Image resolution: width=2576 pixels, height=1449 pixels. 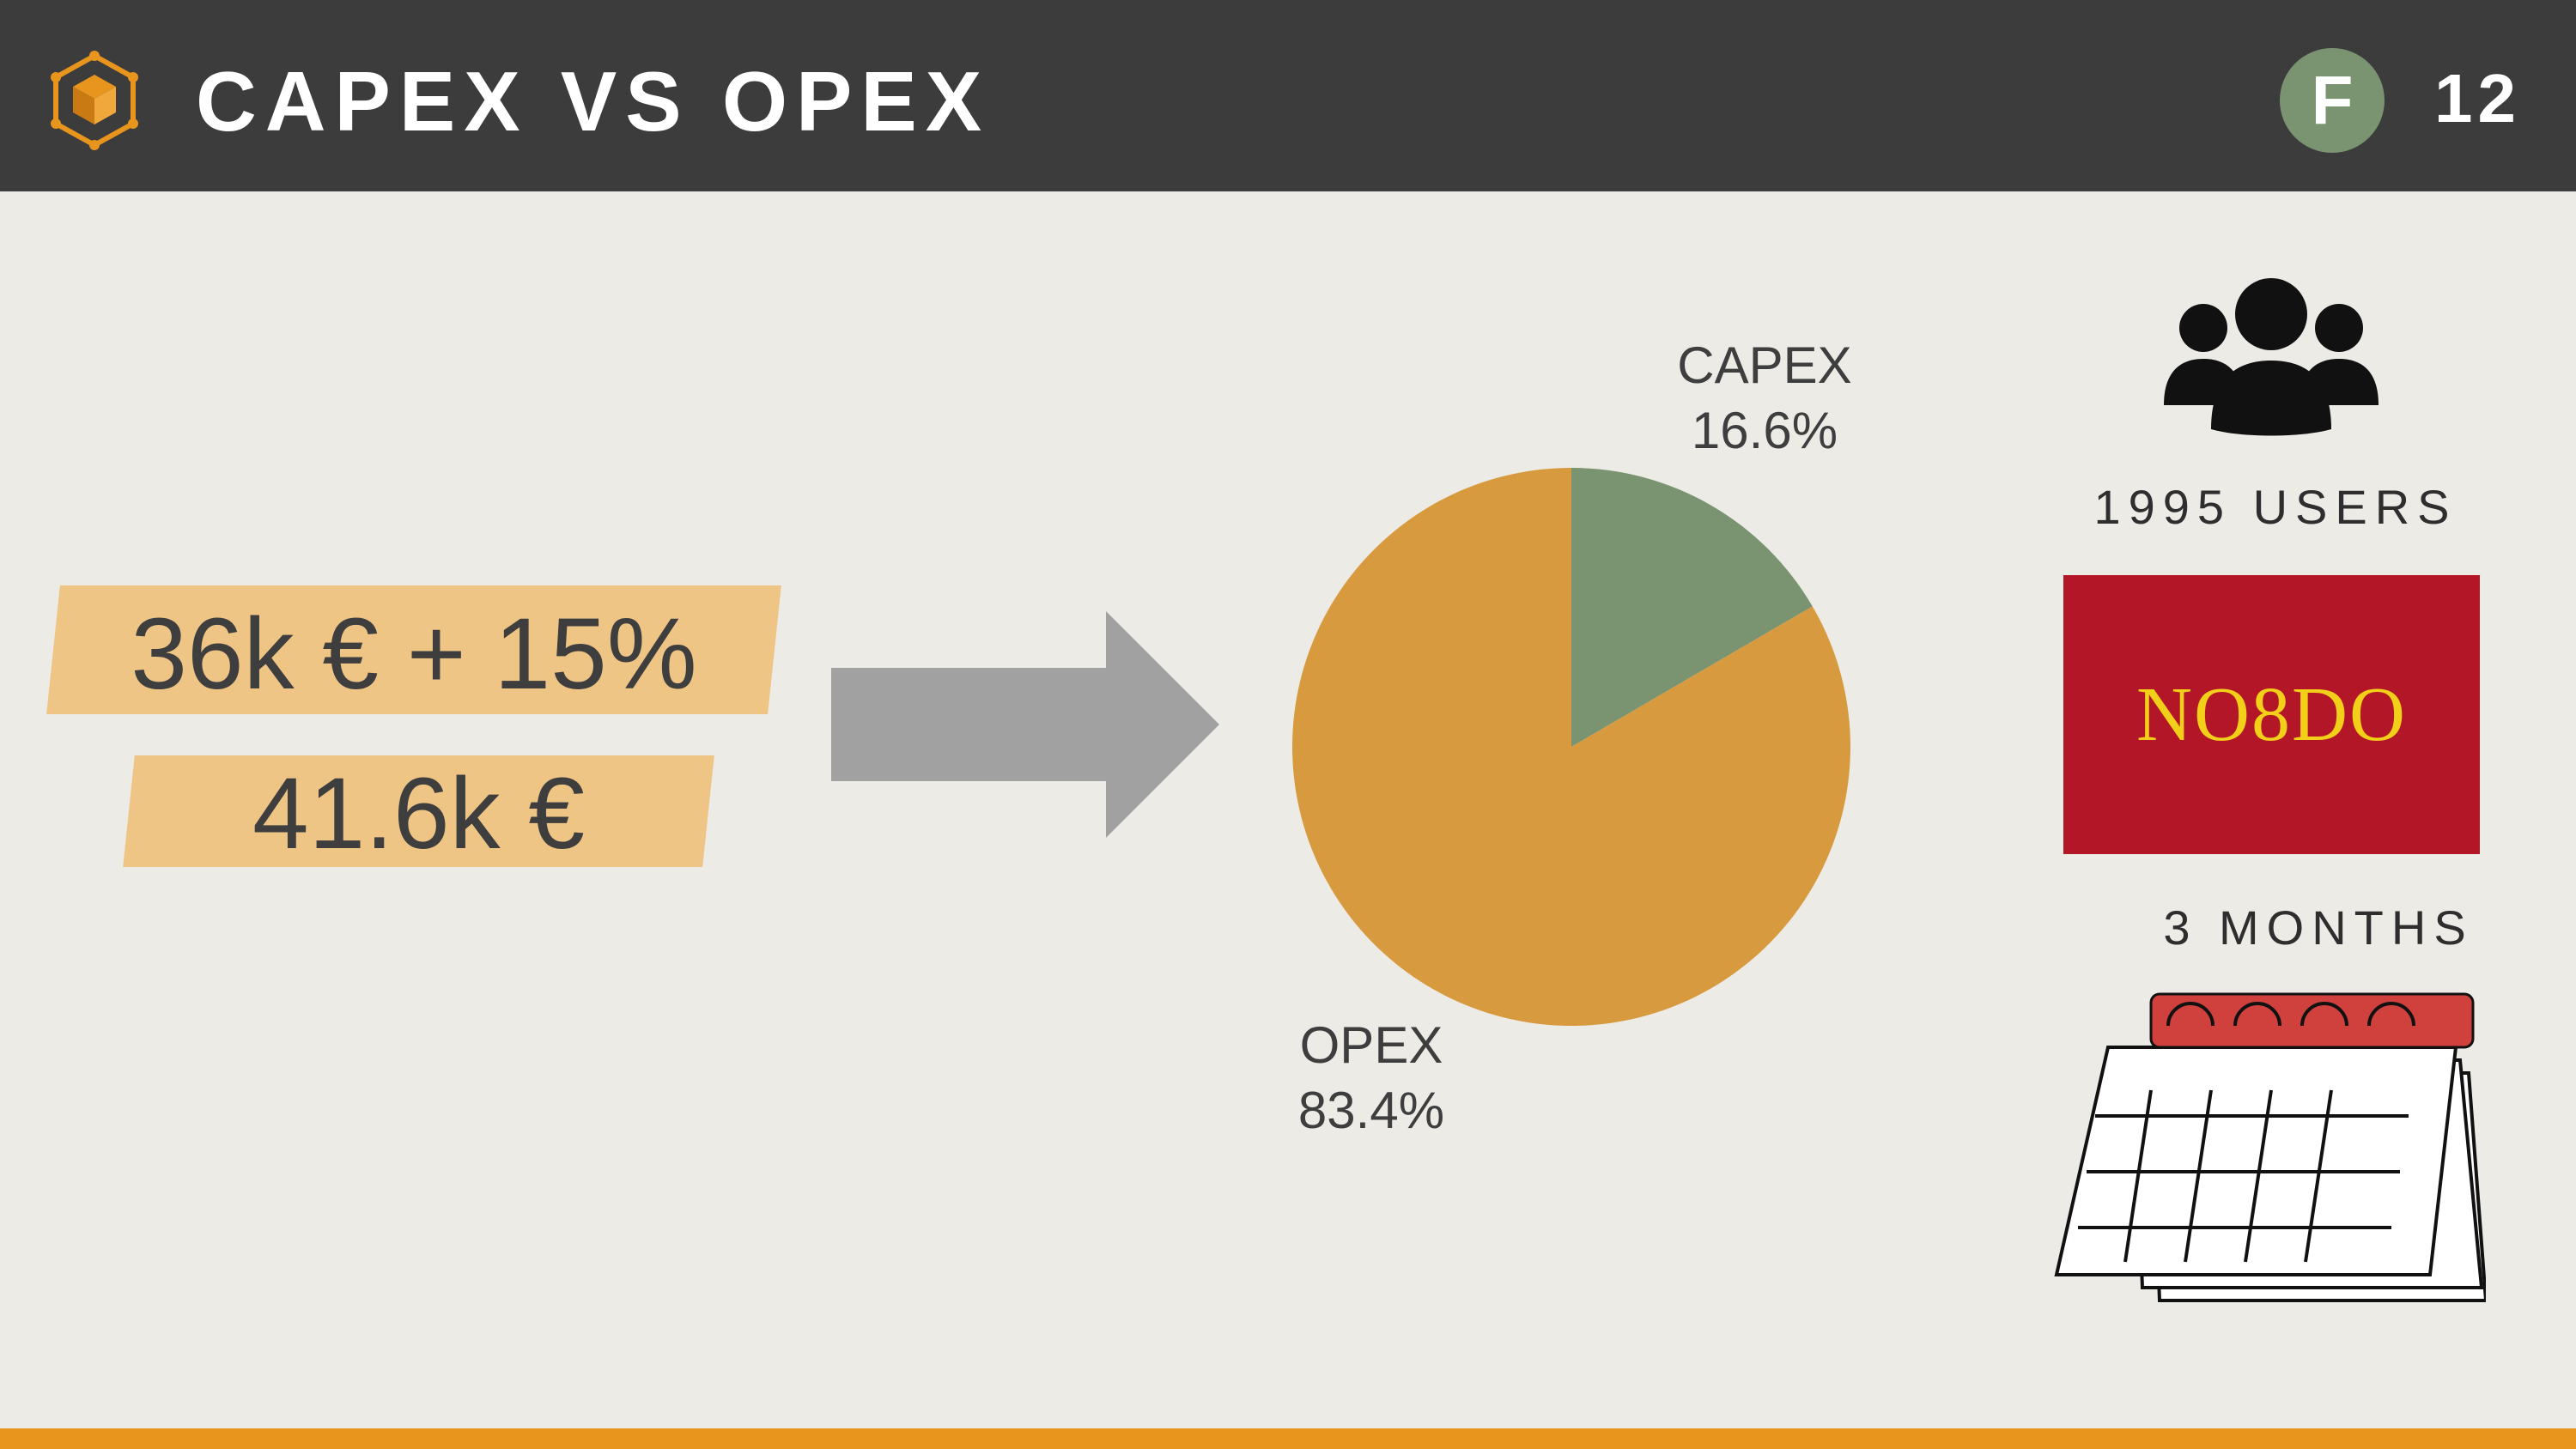 I want to click on brand-text: NO8DO, so click(x=2272, y=714).